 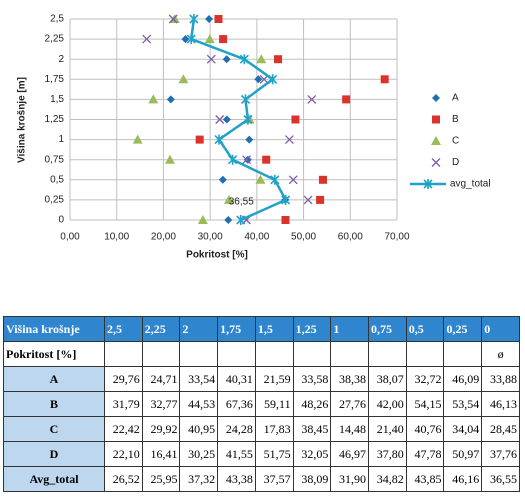 What do you see at coordinates (350, 404) in the screenshot?
I see `table-cell: 27,76` at bounding box center [350, 404].